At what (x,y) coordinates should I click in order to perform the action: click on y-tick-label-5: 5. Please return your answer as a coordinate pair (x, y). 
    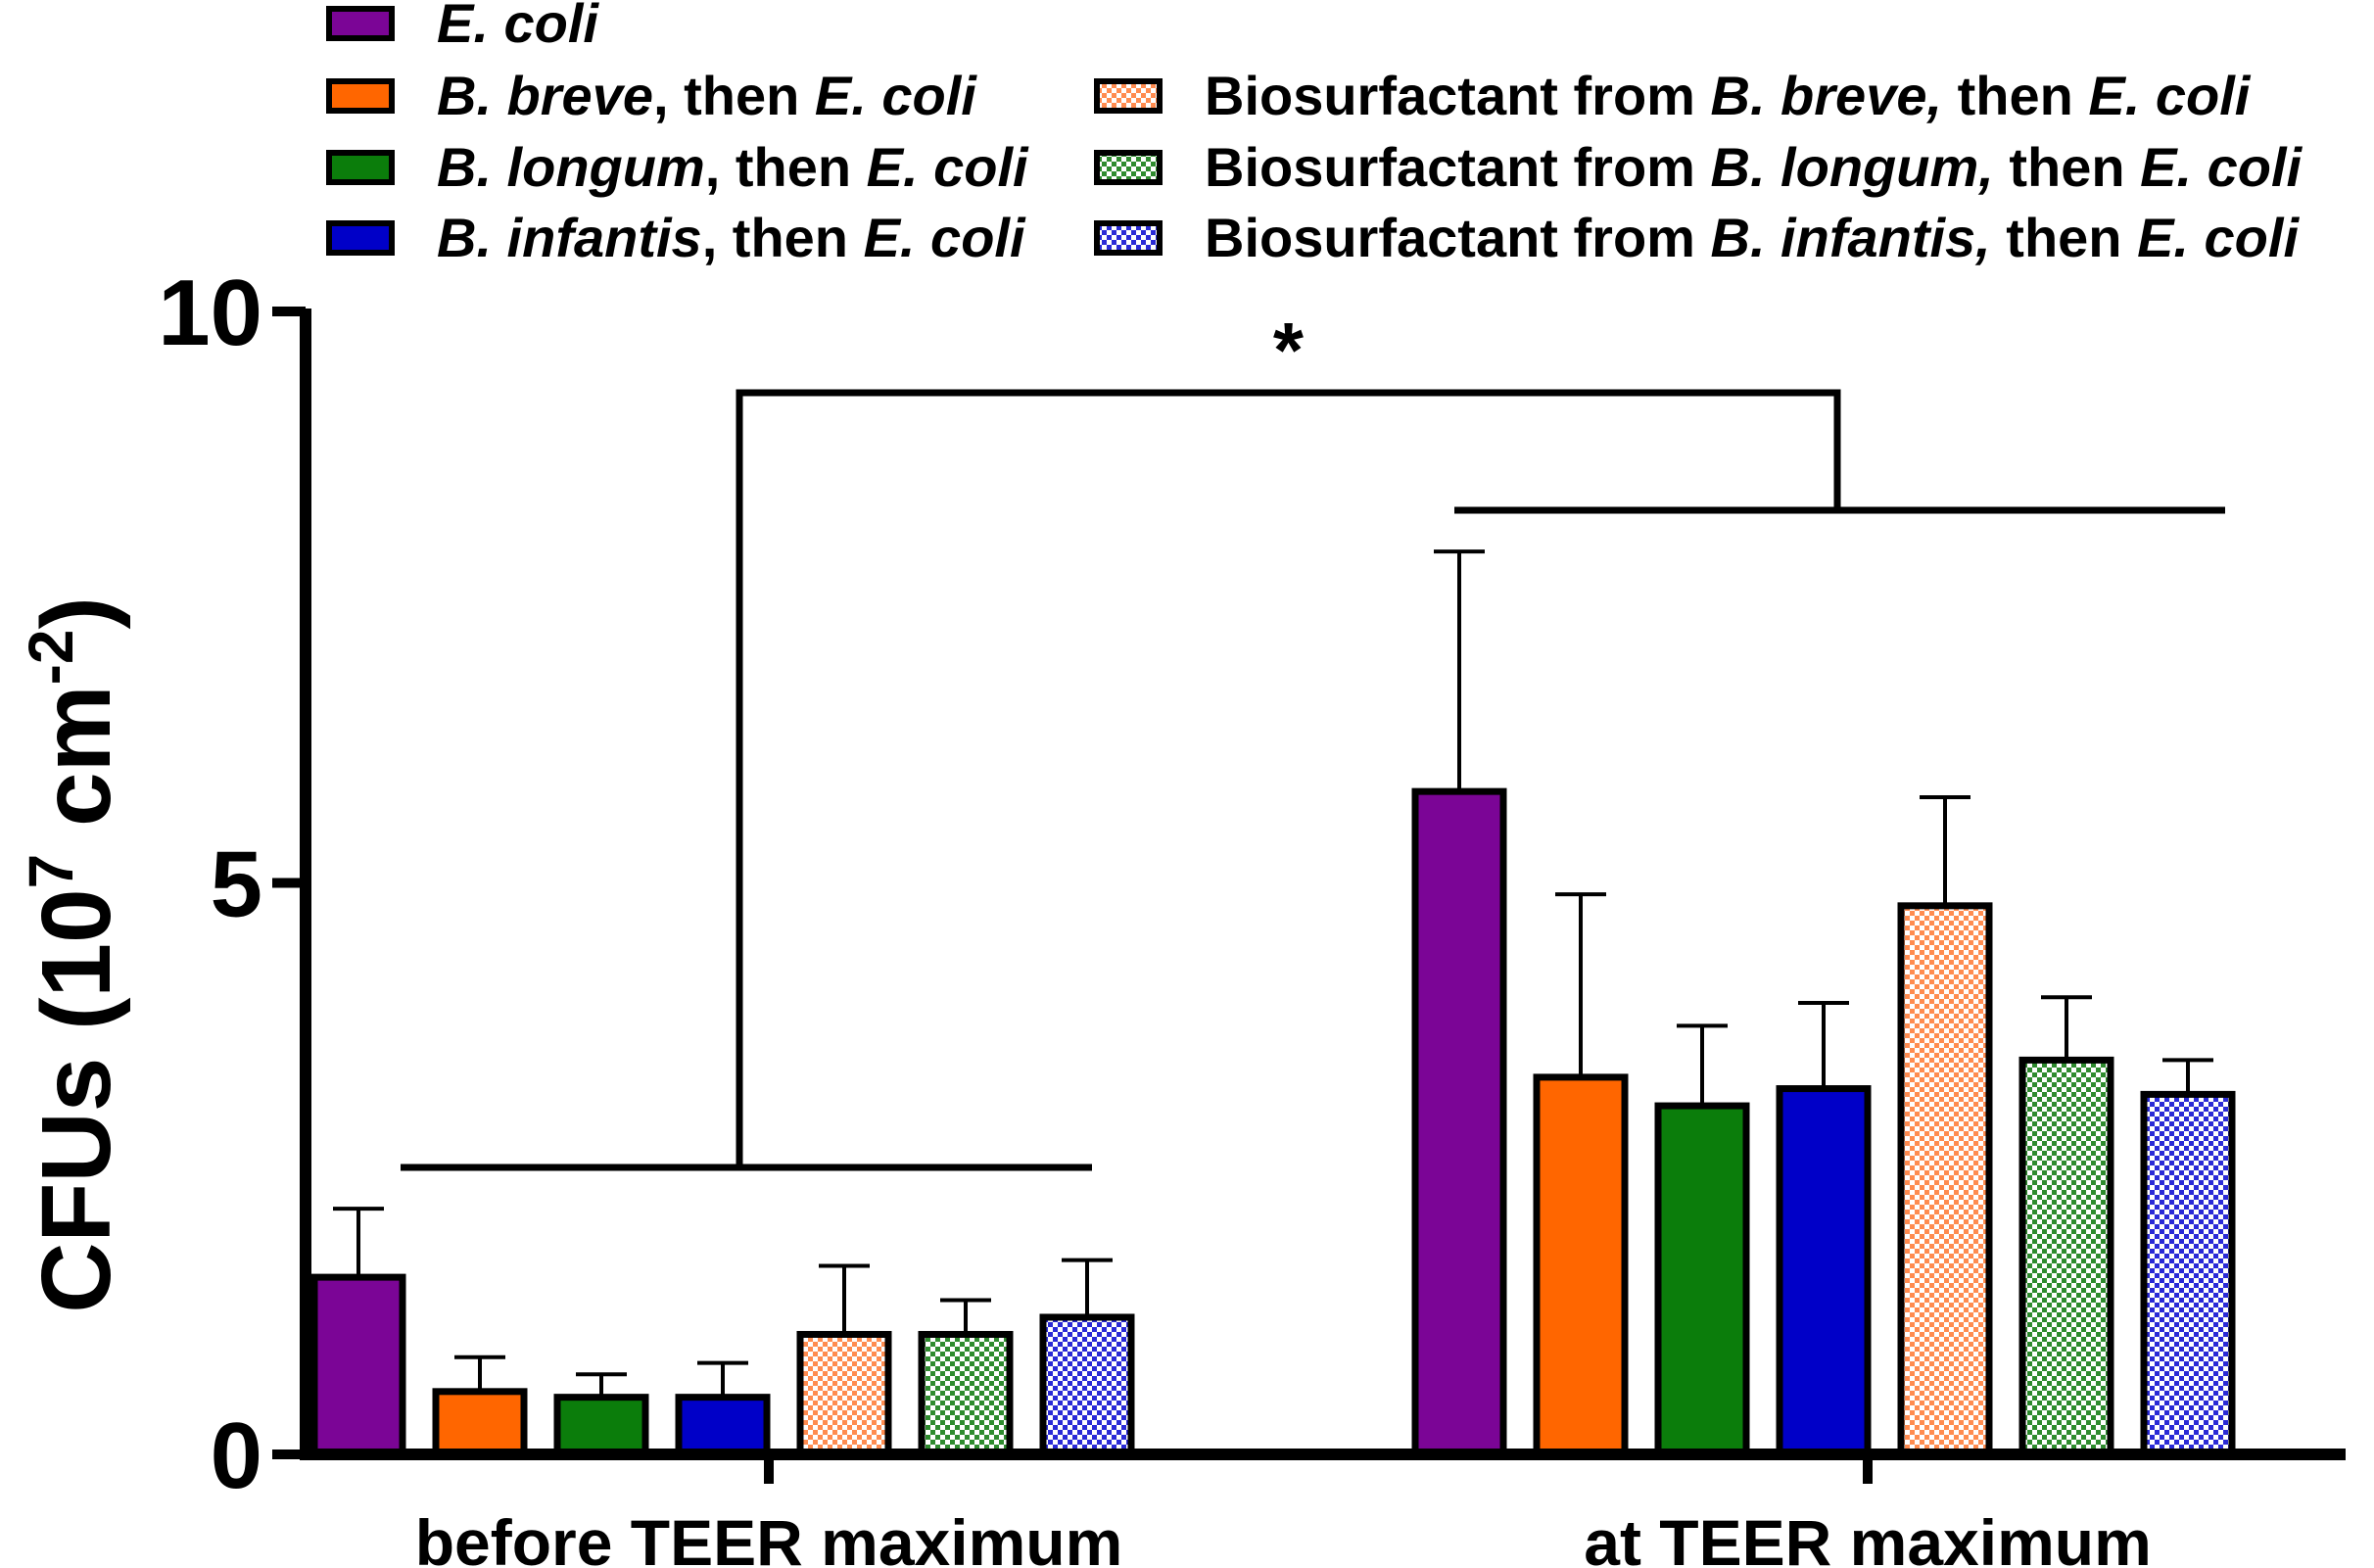
    Looking at the image, I should click on (236, 884).